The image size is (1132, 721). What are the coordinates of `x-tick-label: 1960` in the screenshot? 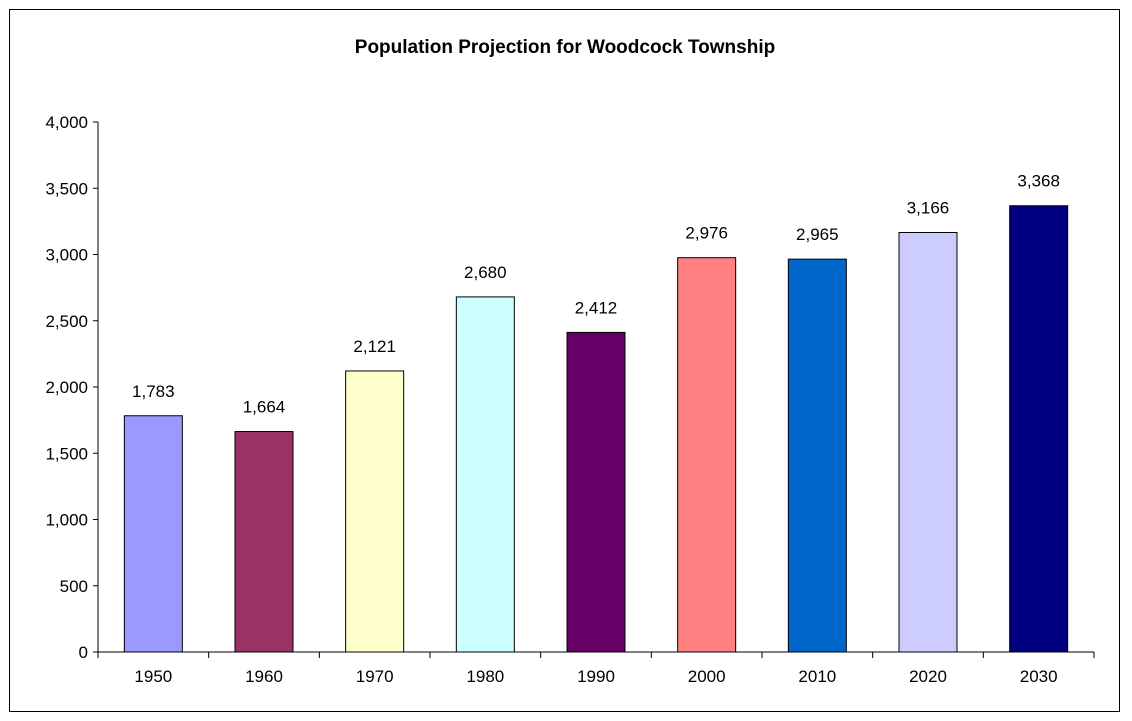 It's located at (264, 676).